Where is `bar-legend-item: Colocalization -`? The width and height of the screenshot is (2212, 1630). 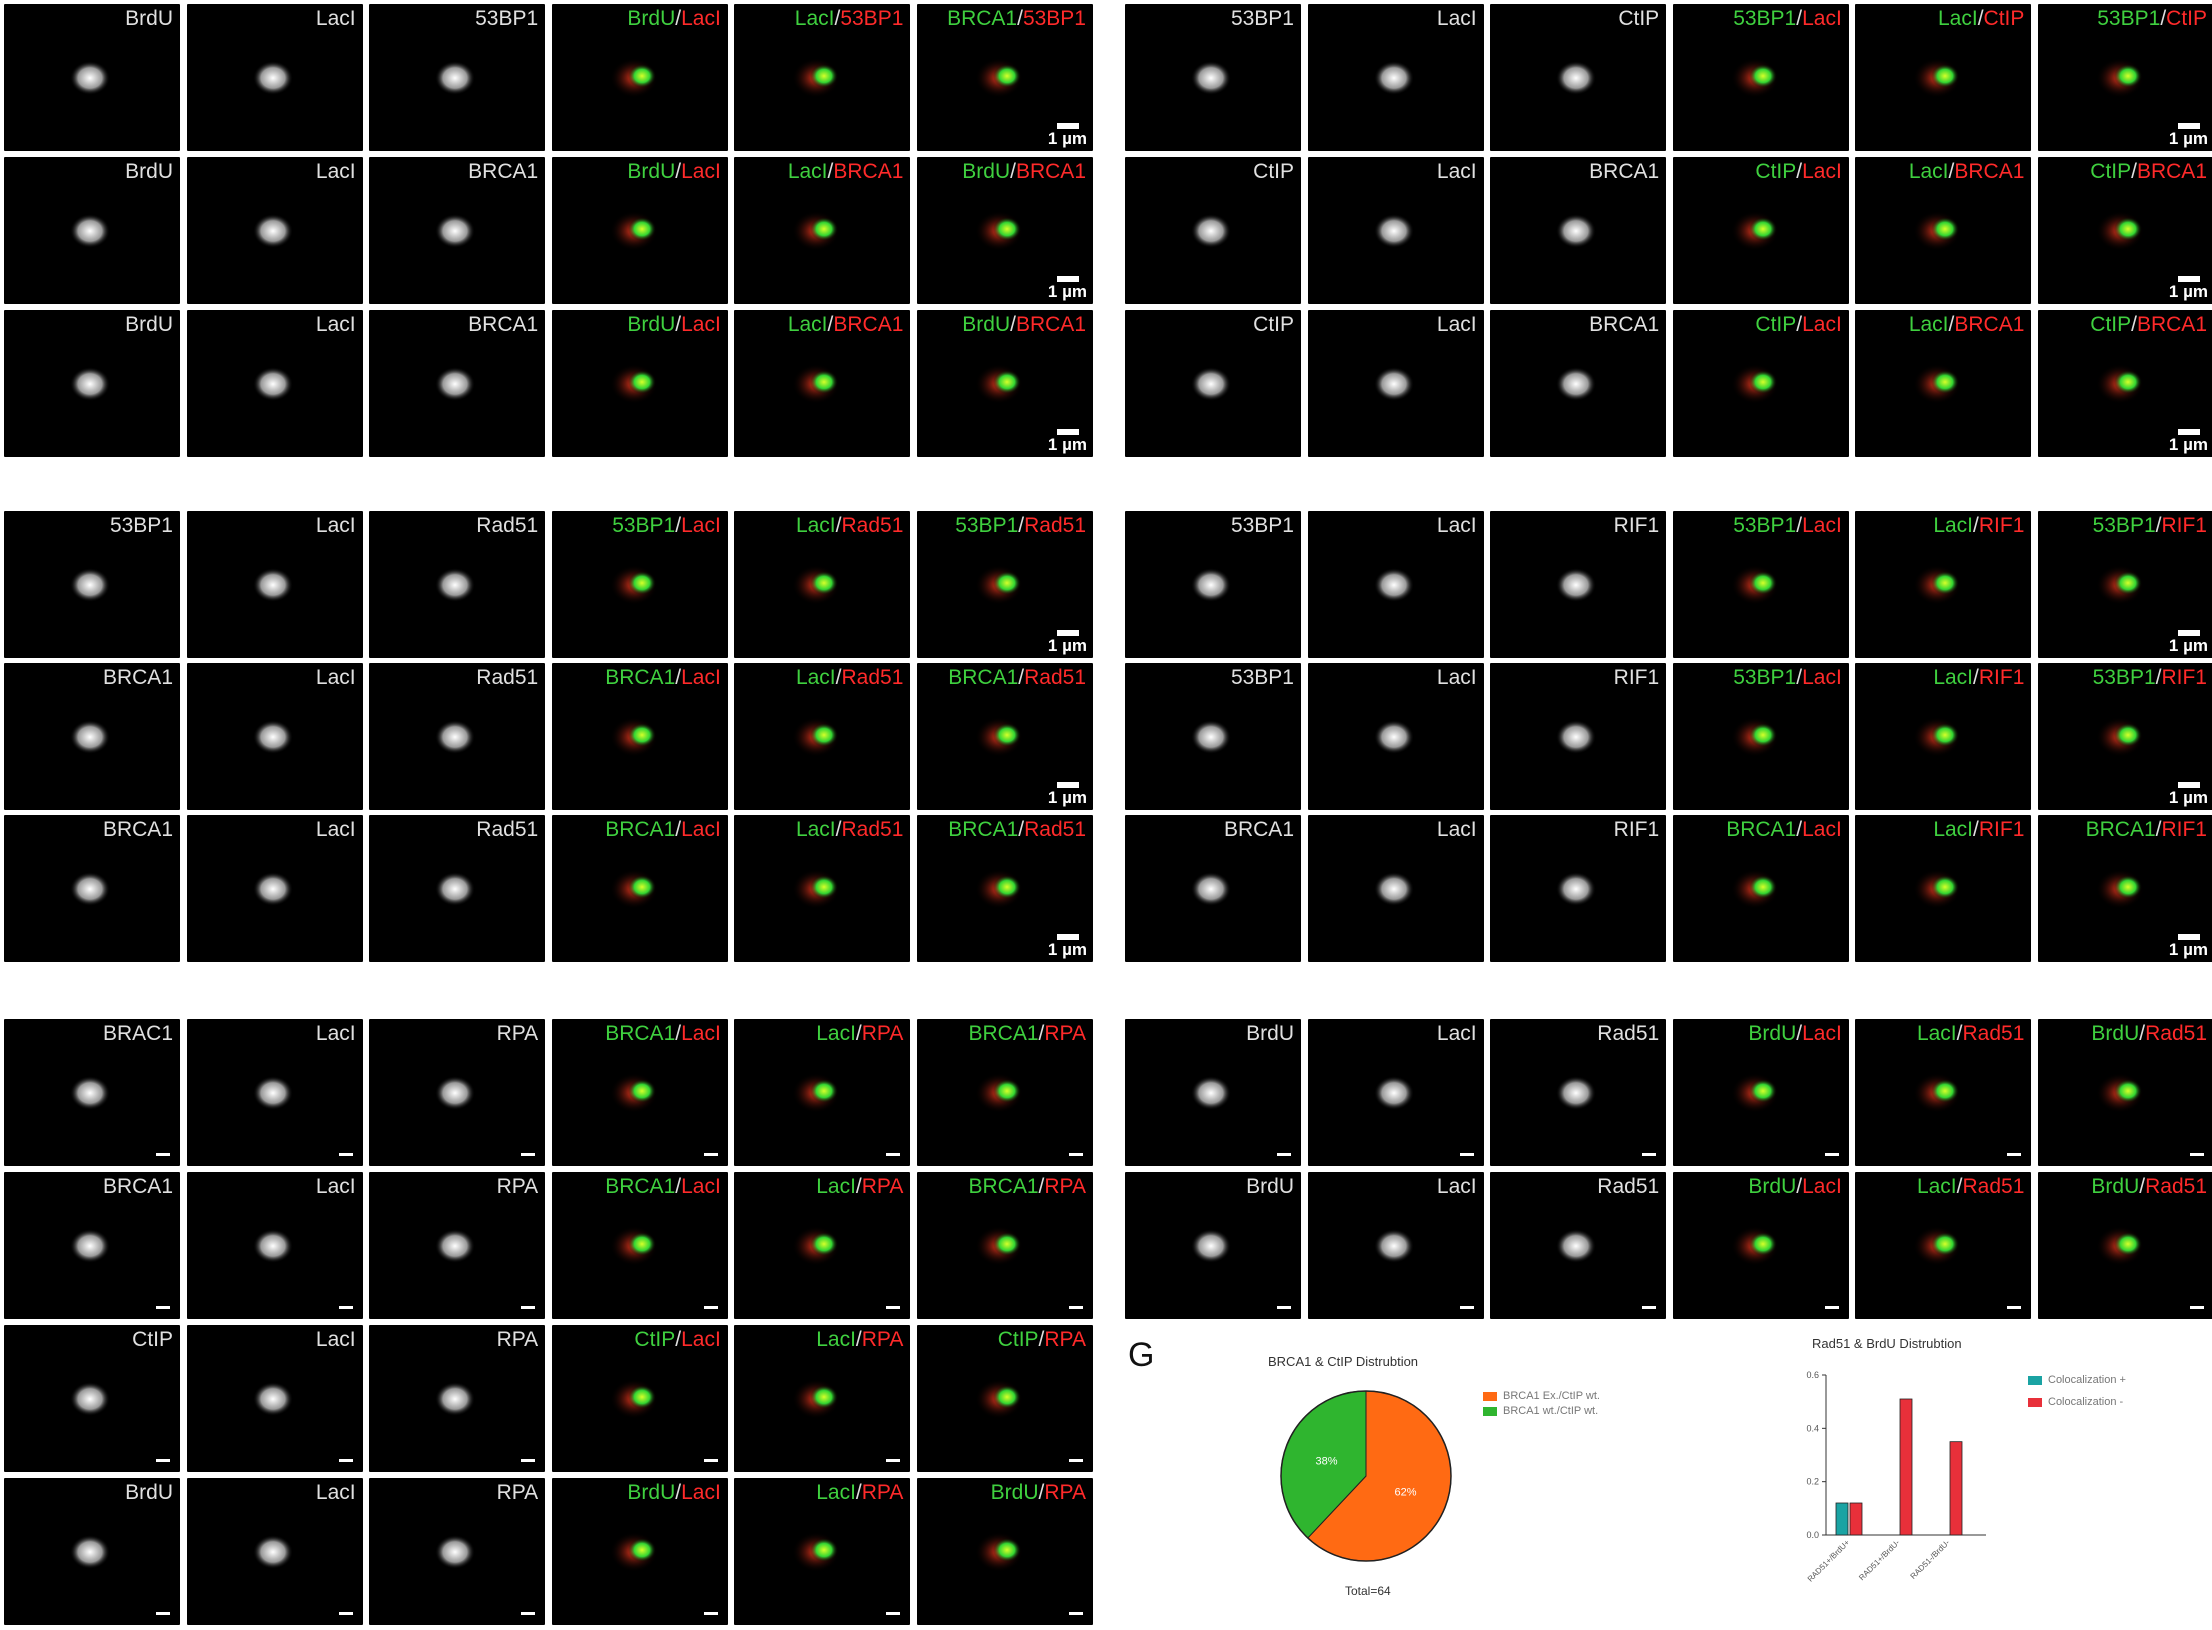 bar-legend-item: Colocalization - is located at coordinates (2075, 1402).